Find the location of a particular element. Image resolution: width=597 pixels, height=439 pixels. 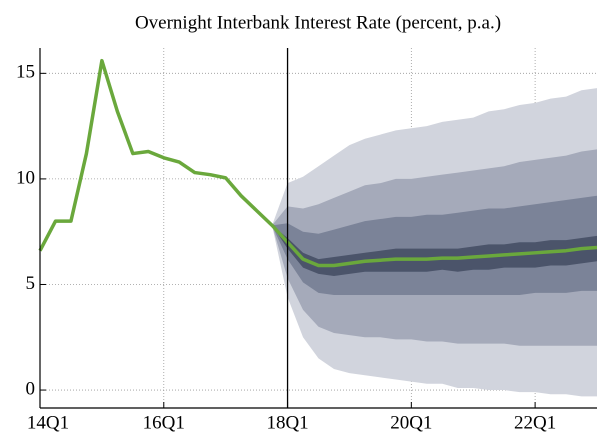

x-tick-label: 20Q1 is located at coordinates (411, 422).